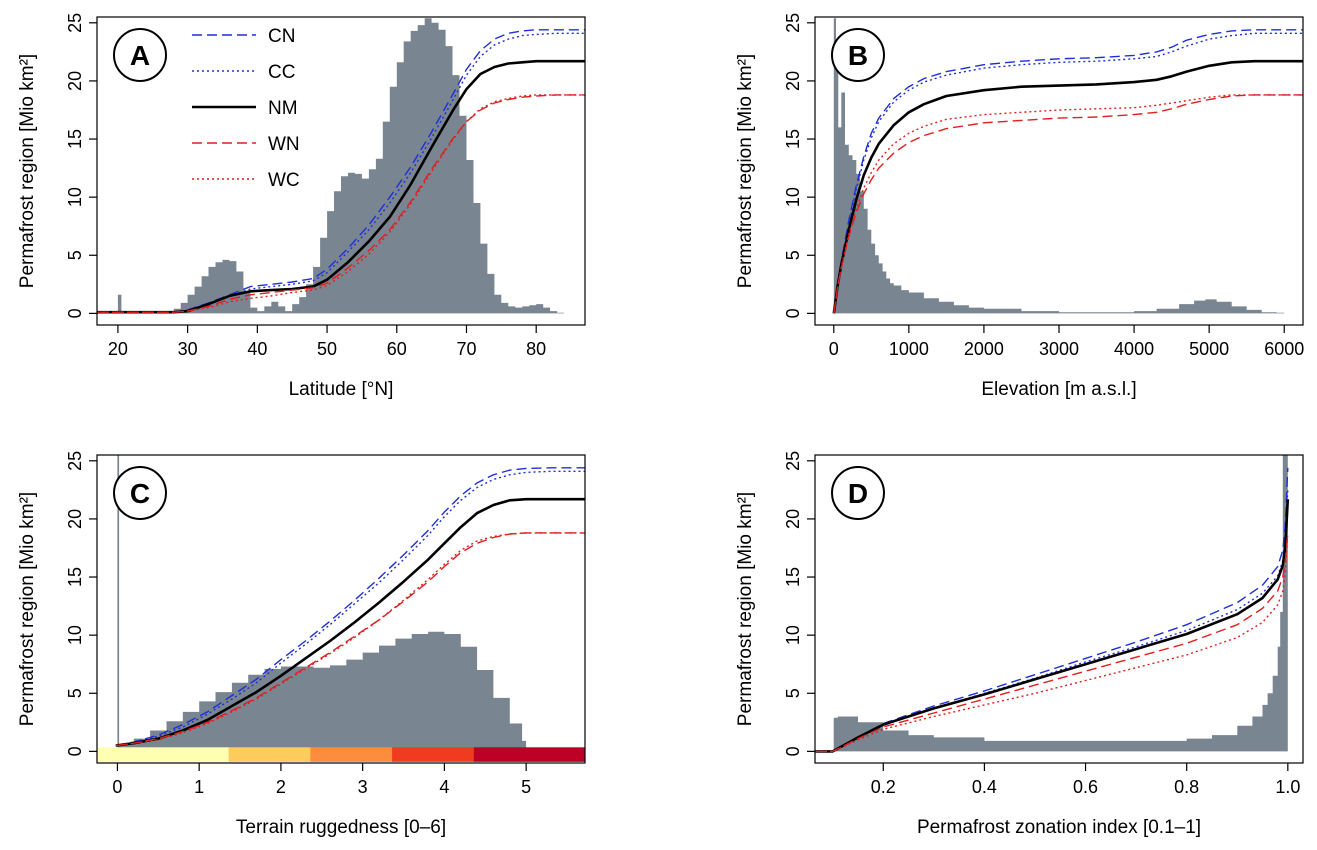 Image resolution: width=1317 pixels, height=850 pixels. I want to click on x-tick-label: 4000, so click(1134, 349).